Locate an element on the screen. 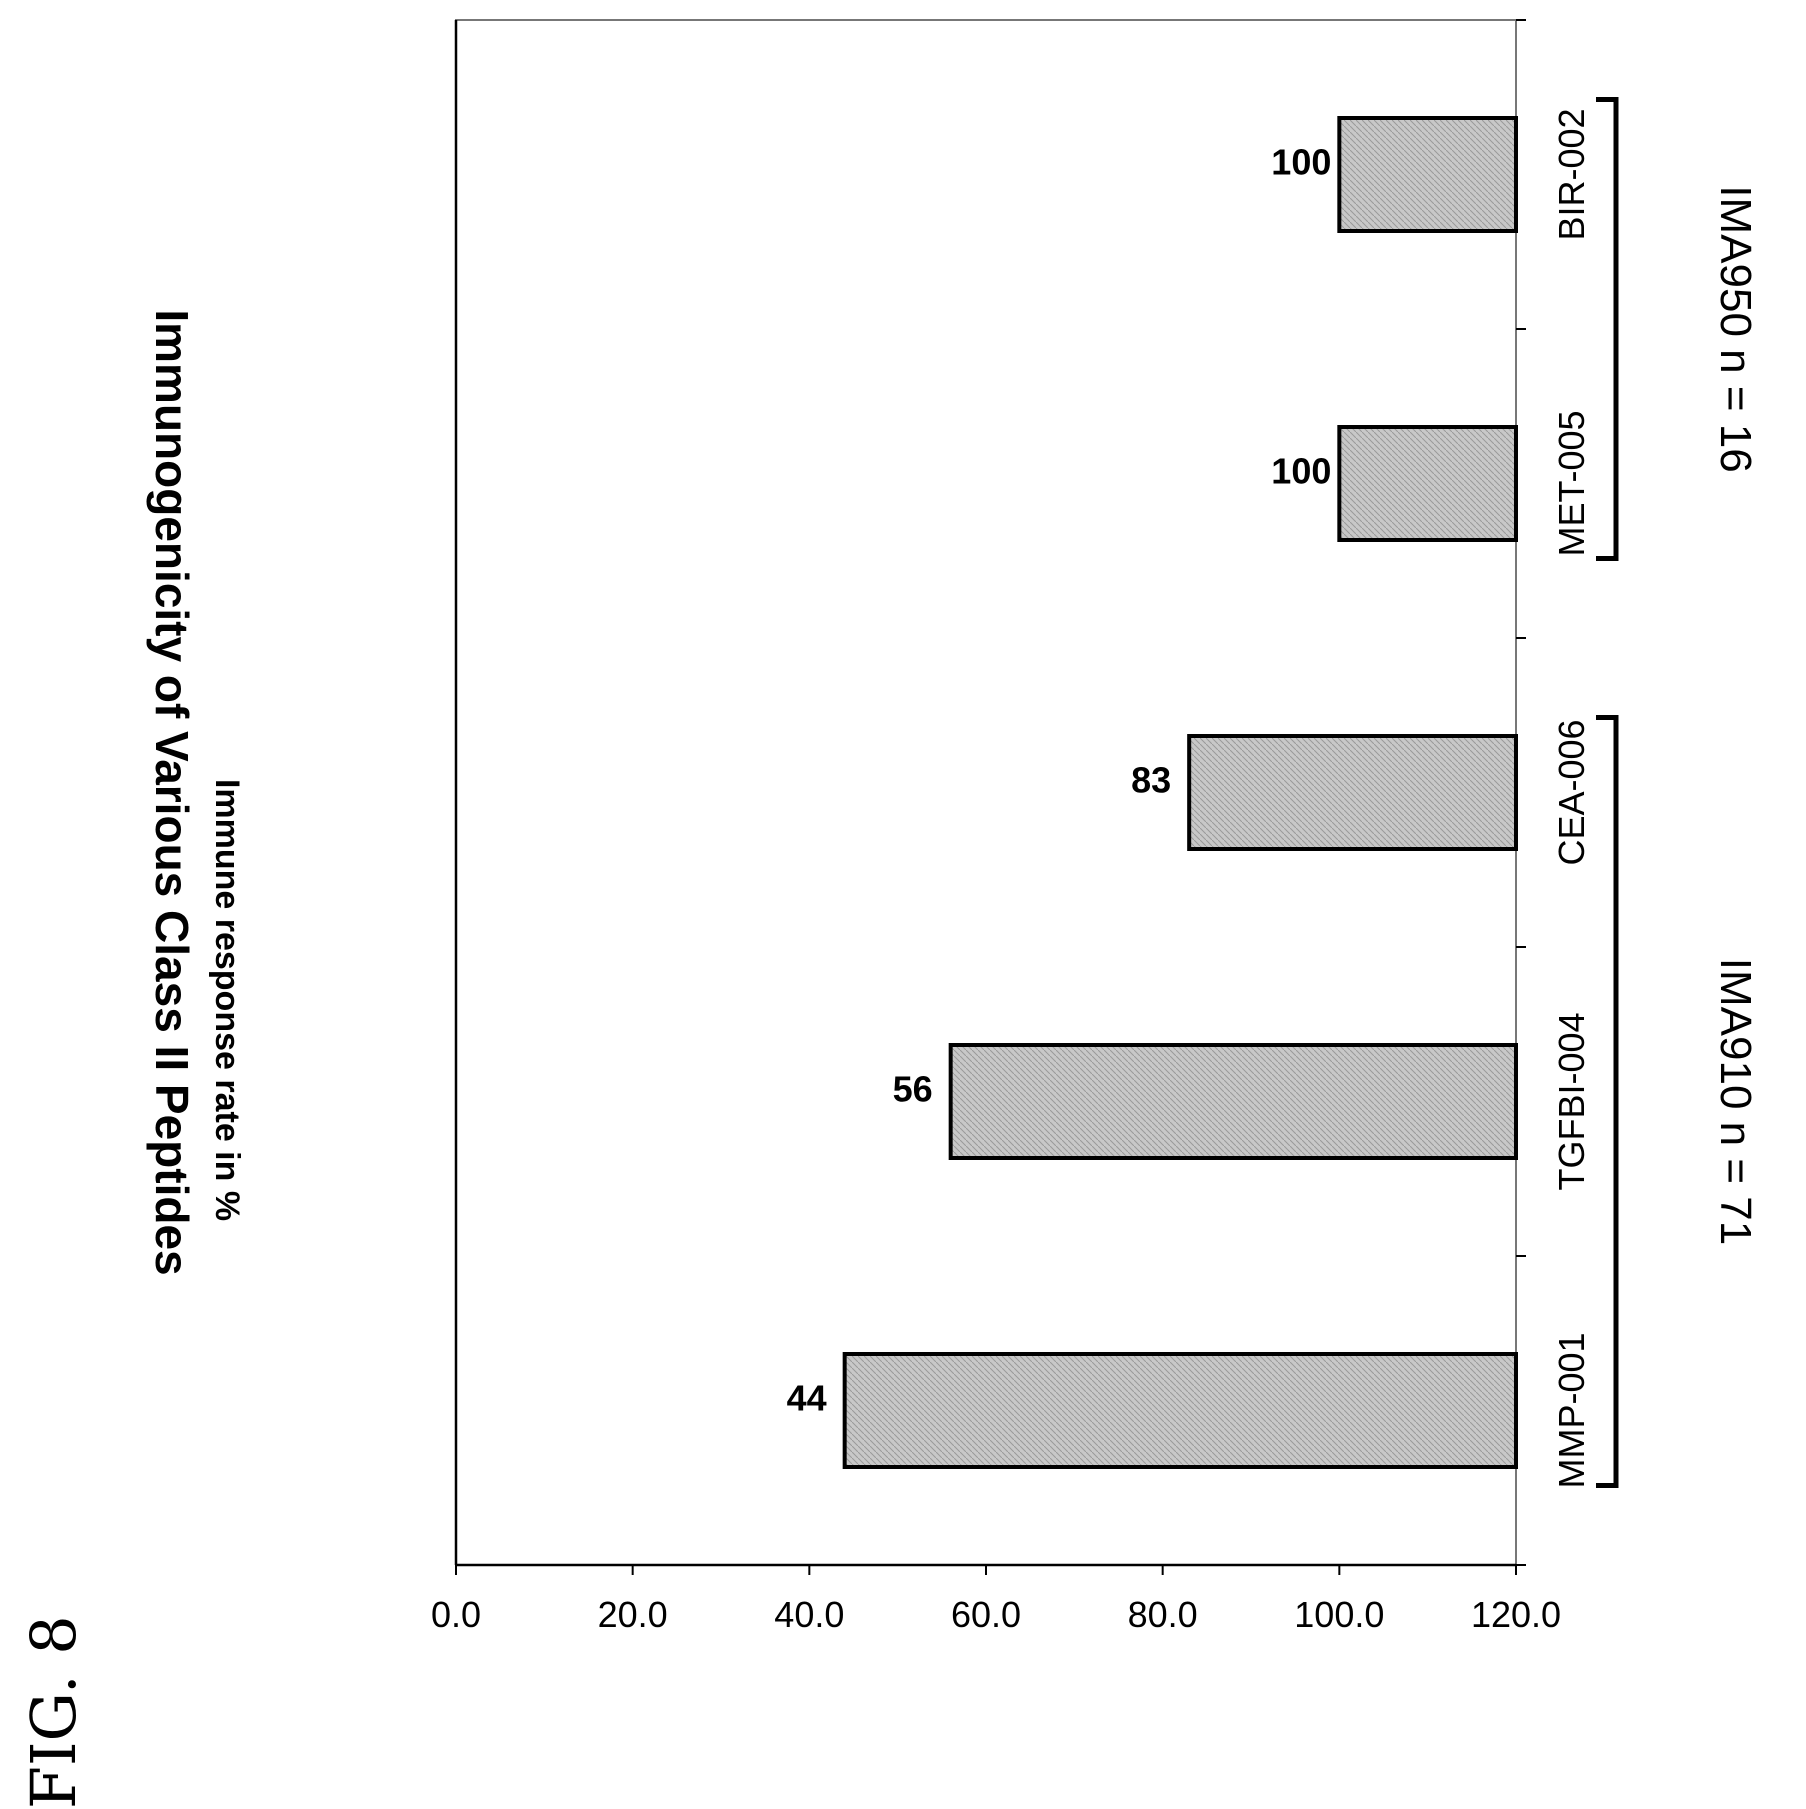  figure-label: FIG. 8 is located at coordinates (53, 1712).